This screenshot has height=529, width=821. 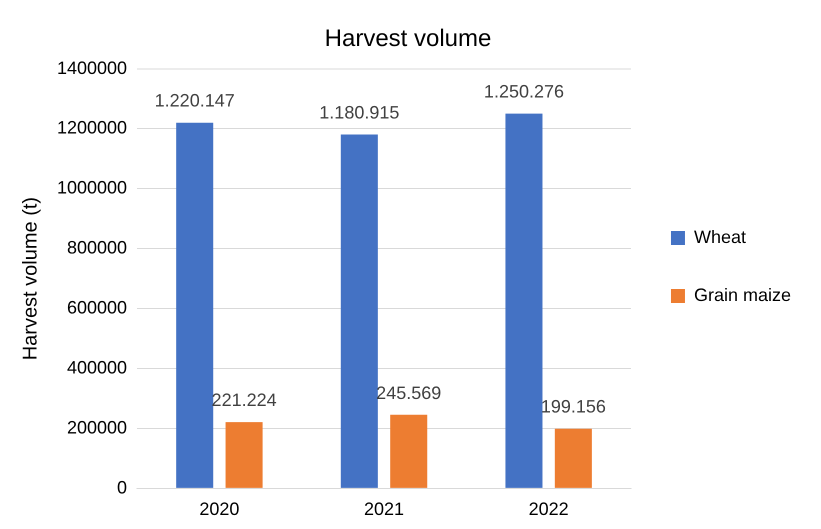 I want to click on y-tick-label: 1200000, so click(x=92, y=128).